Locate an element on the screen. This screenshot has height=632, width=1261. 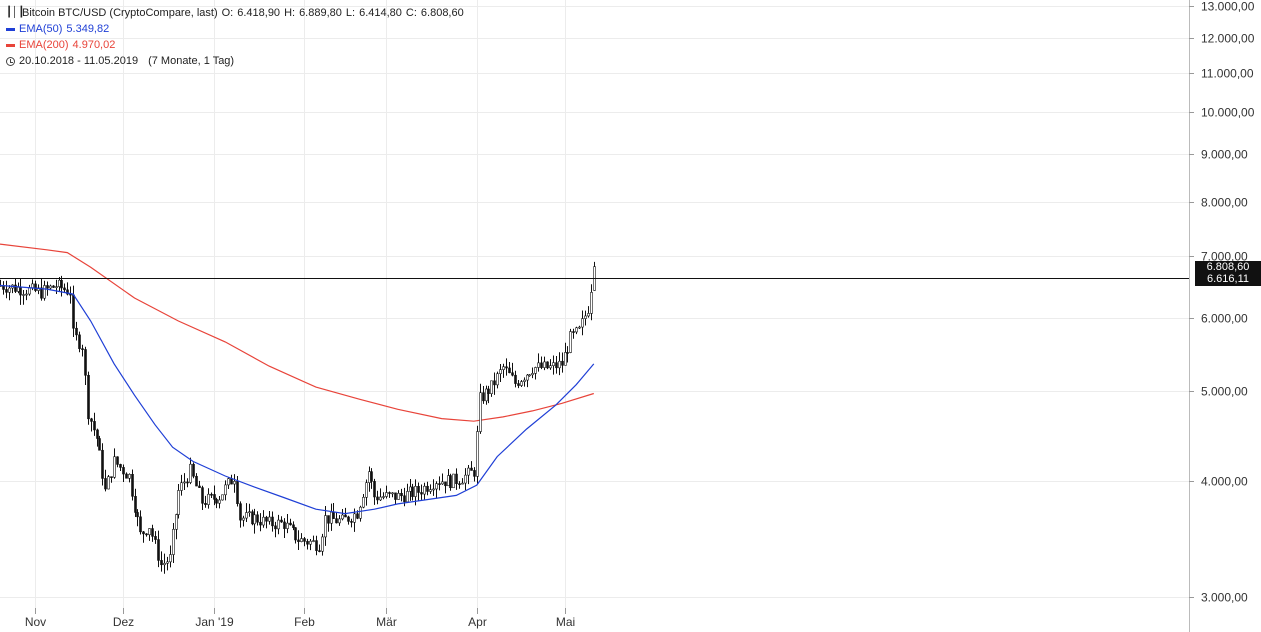
legend-ema50-row: EMA(50) 5.349,82 is located at coordinates (237, 29).